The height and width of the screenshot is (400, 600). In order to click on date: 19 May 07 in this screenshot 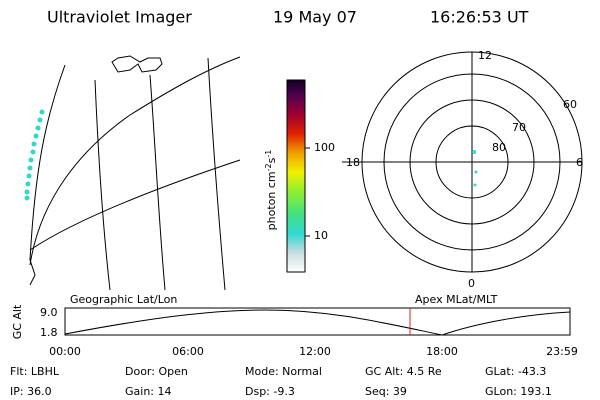, I will do `click(315, 17)`.